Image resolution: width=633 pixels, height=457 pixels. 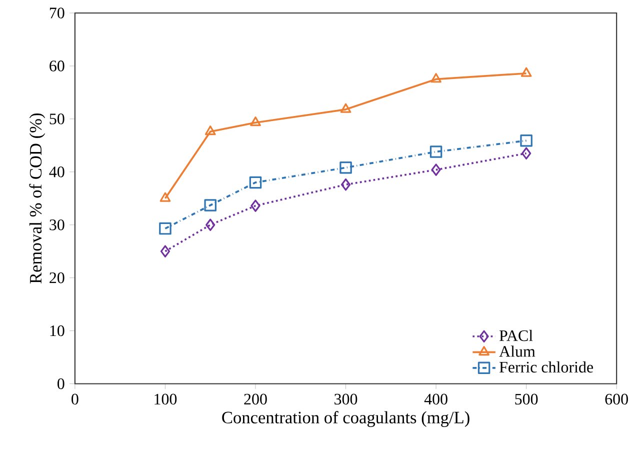 I want to click on x-tick-label: 400, so click(x=436, y=399).